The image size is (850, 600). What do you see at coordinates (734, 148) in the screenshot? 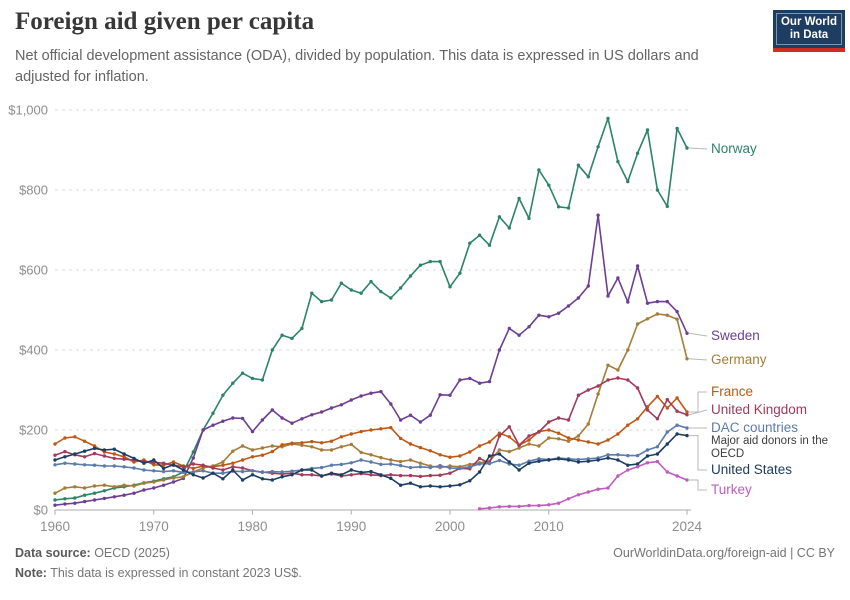
I see `legend-label-norway: Norway` at bounding box center [734, 148].